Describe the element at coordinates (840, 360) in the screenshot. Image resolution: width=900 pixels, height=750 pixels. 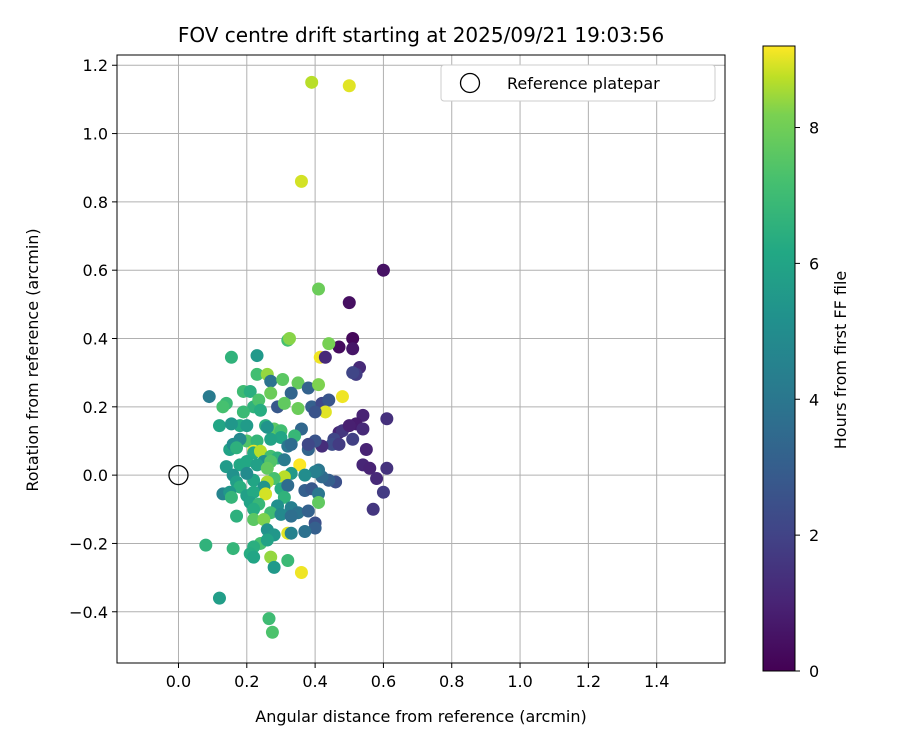
I see `colorbar-label: Hours from first FF file` at that location.